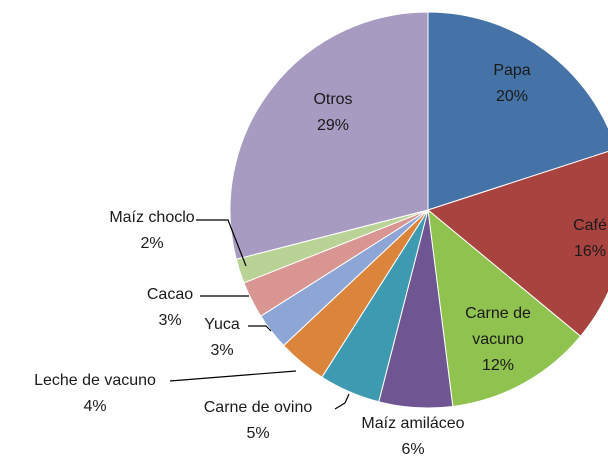 The image size is (608, 458). Describe the element at coordinates (170, 308) in the screenshot. I see `slice-label: Cacao 3%` at that location.